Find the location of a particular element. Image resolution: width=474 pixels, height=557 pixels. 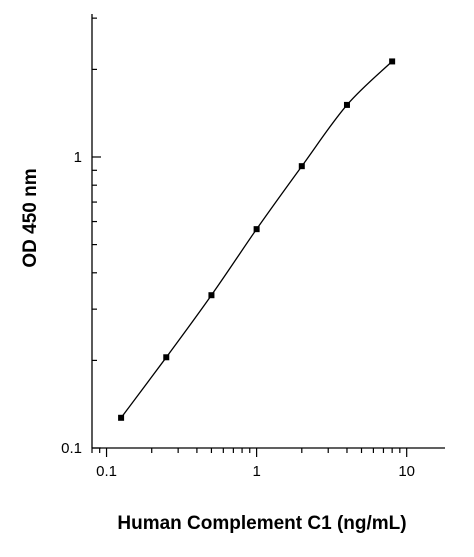

y-tick-label: 0.1 is located at coordinates (71, 448).